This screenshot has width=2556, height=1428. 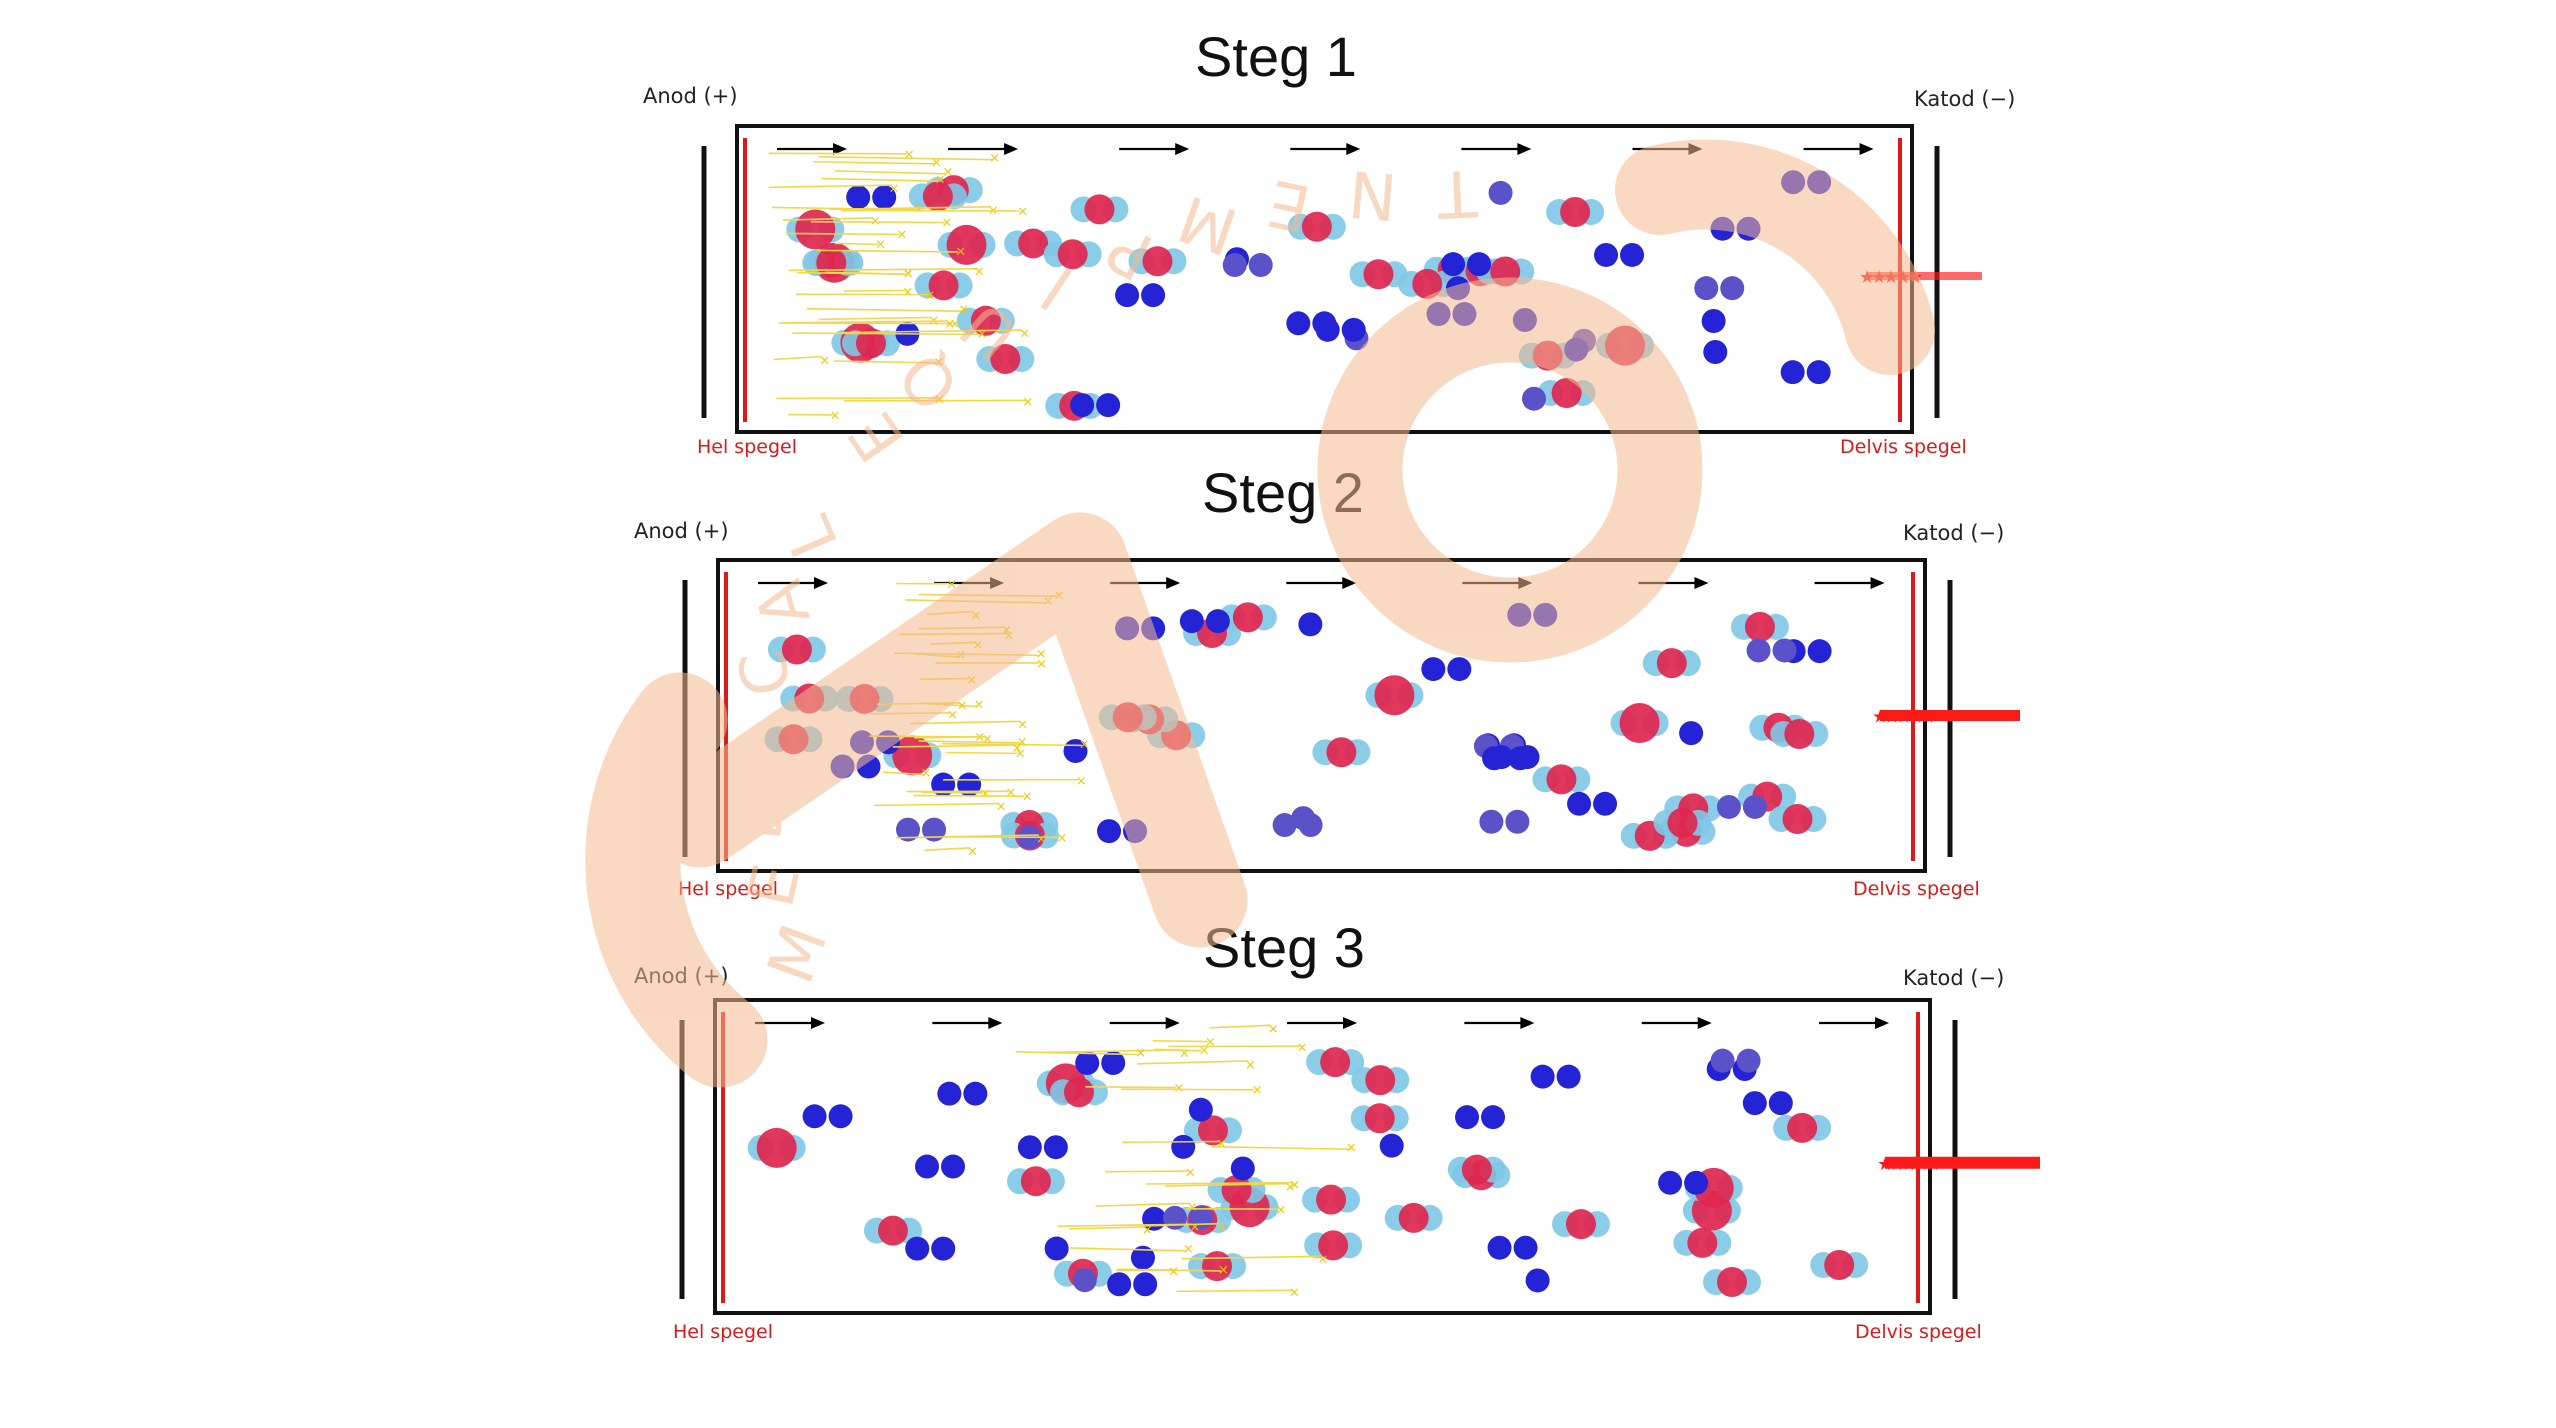 What do you see at coordinates (1916, 889) in the screenshot?
I see `step-2-partial-mirror-label: Delvis spegel` at bounding box center [1916, 889].